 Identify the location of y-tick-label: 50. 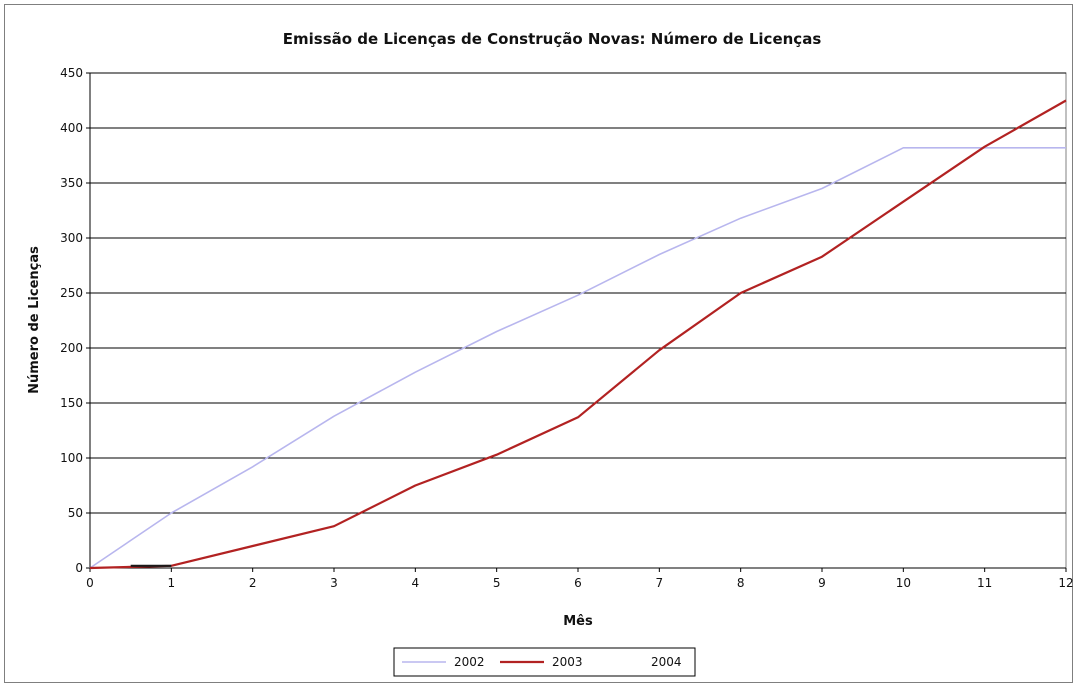
(75, 513).